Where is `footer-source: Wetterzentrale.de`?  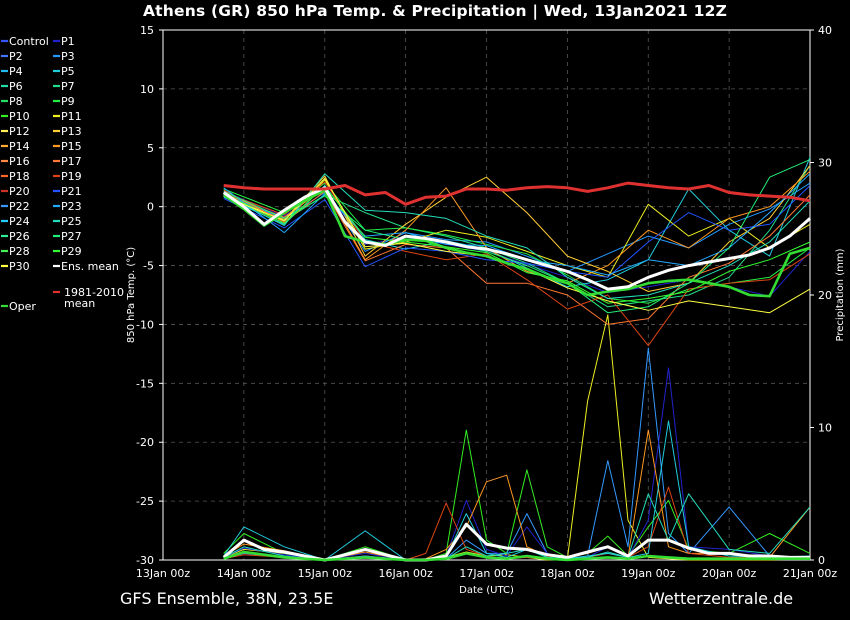 footer-source: Wetterzentrale.de is located at coordinates (721, 598).